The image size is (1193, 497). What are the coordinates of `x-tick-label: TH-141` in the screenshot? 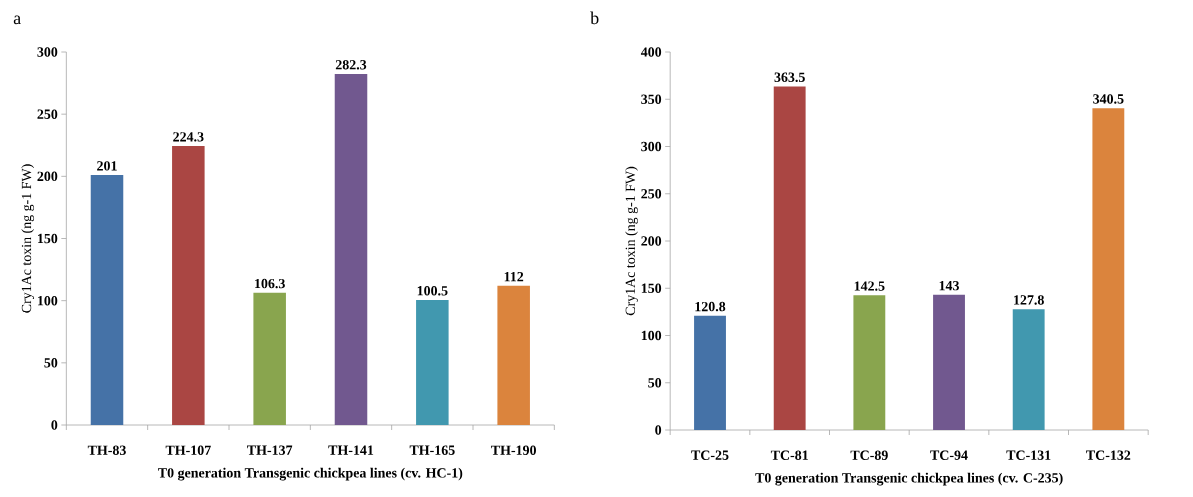 It's located at (351, 450).